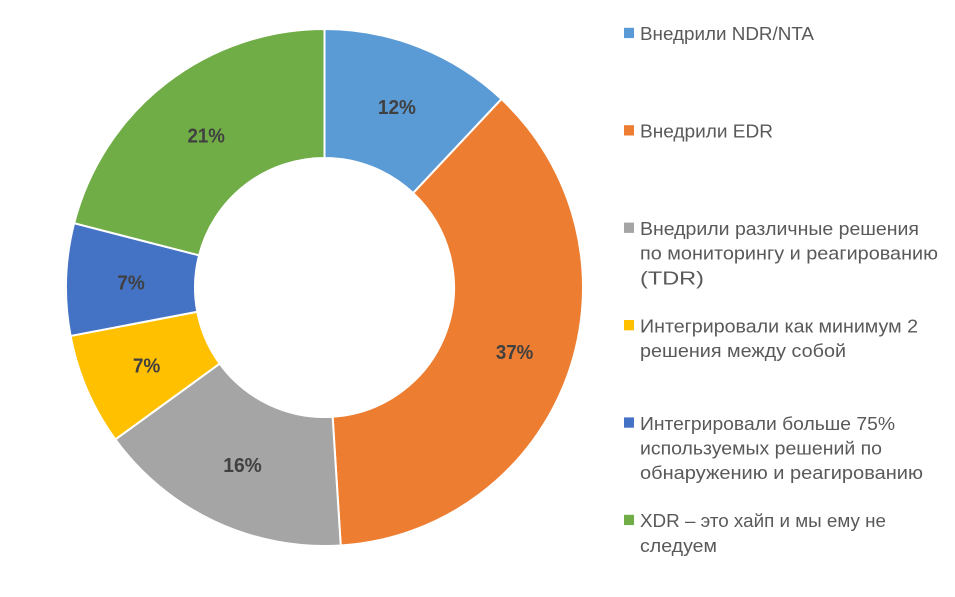  Describe the element at coordinates (779, 325) in the screenshot. I see `svg-text: Интегрировали как минимум 2` at that location.